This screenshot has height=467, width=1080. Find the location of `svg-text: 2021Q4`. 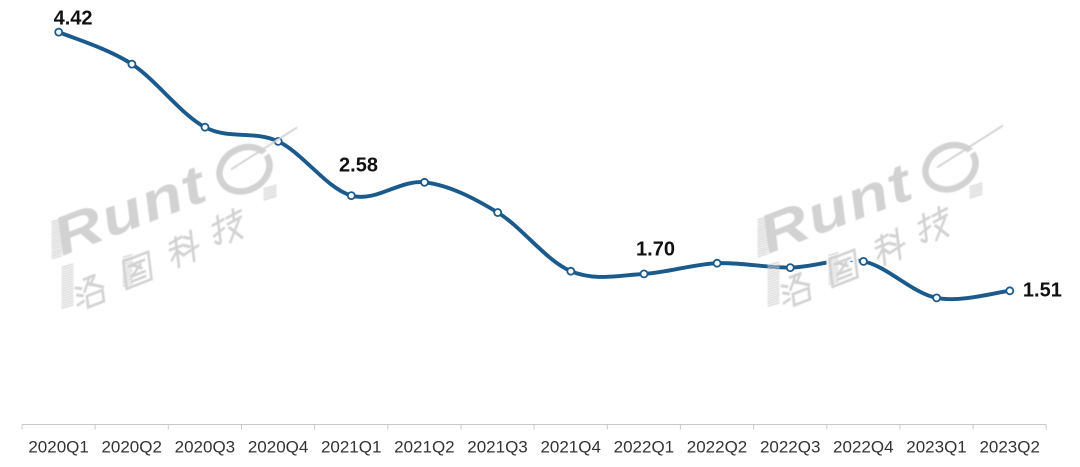

svg-text: 2021Q4 is located at coordinates (570, 447).